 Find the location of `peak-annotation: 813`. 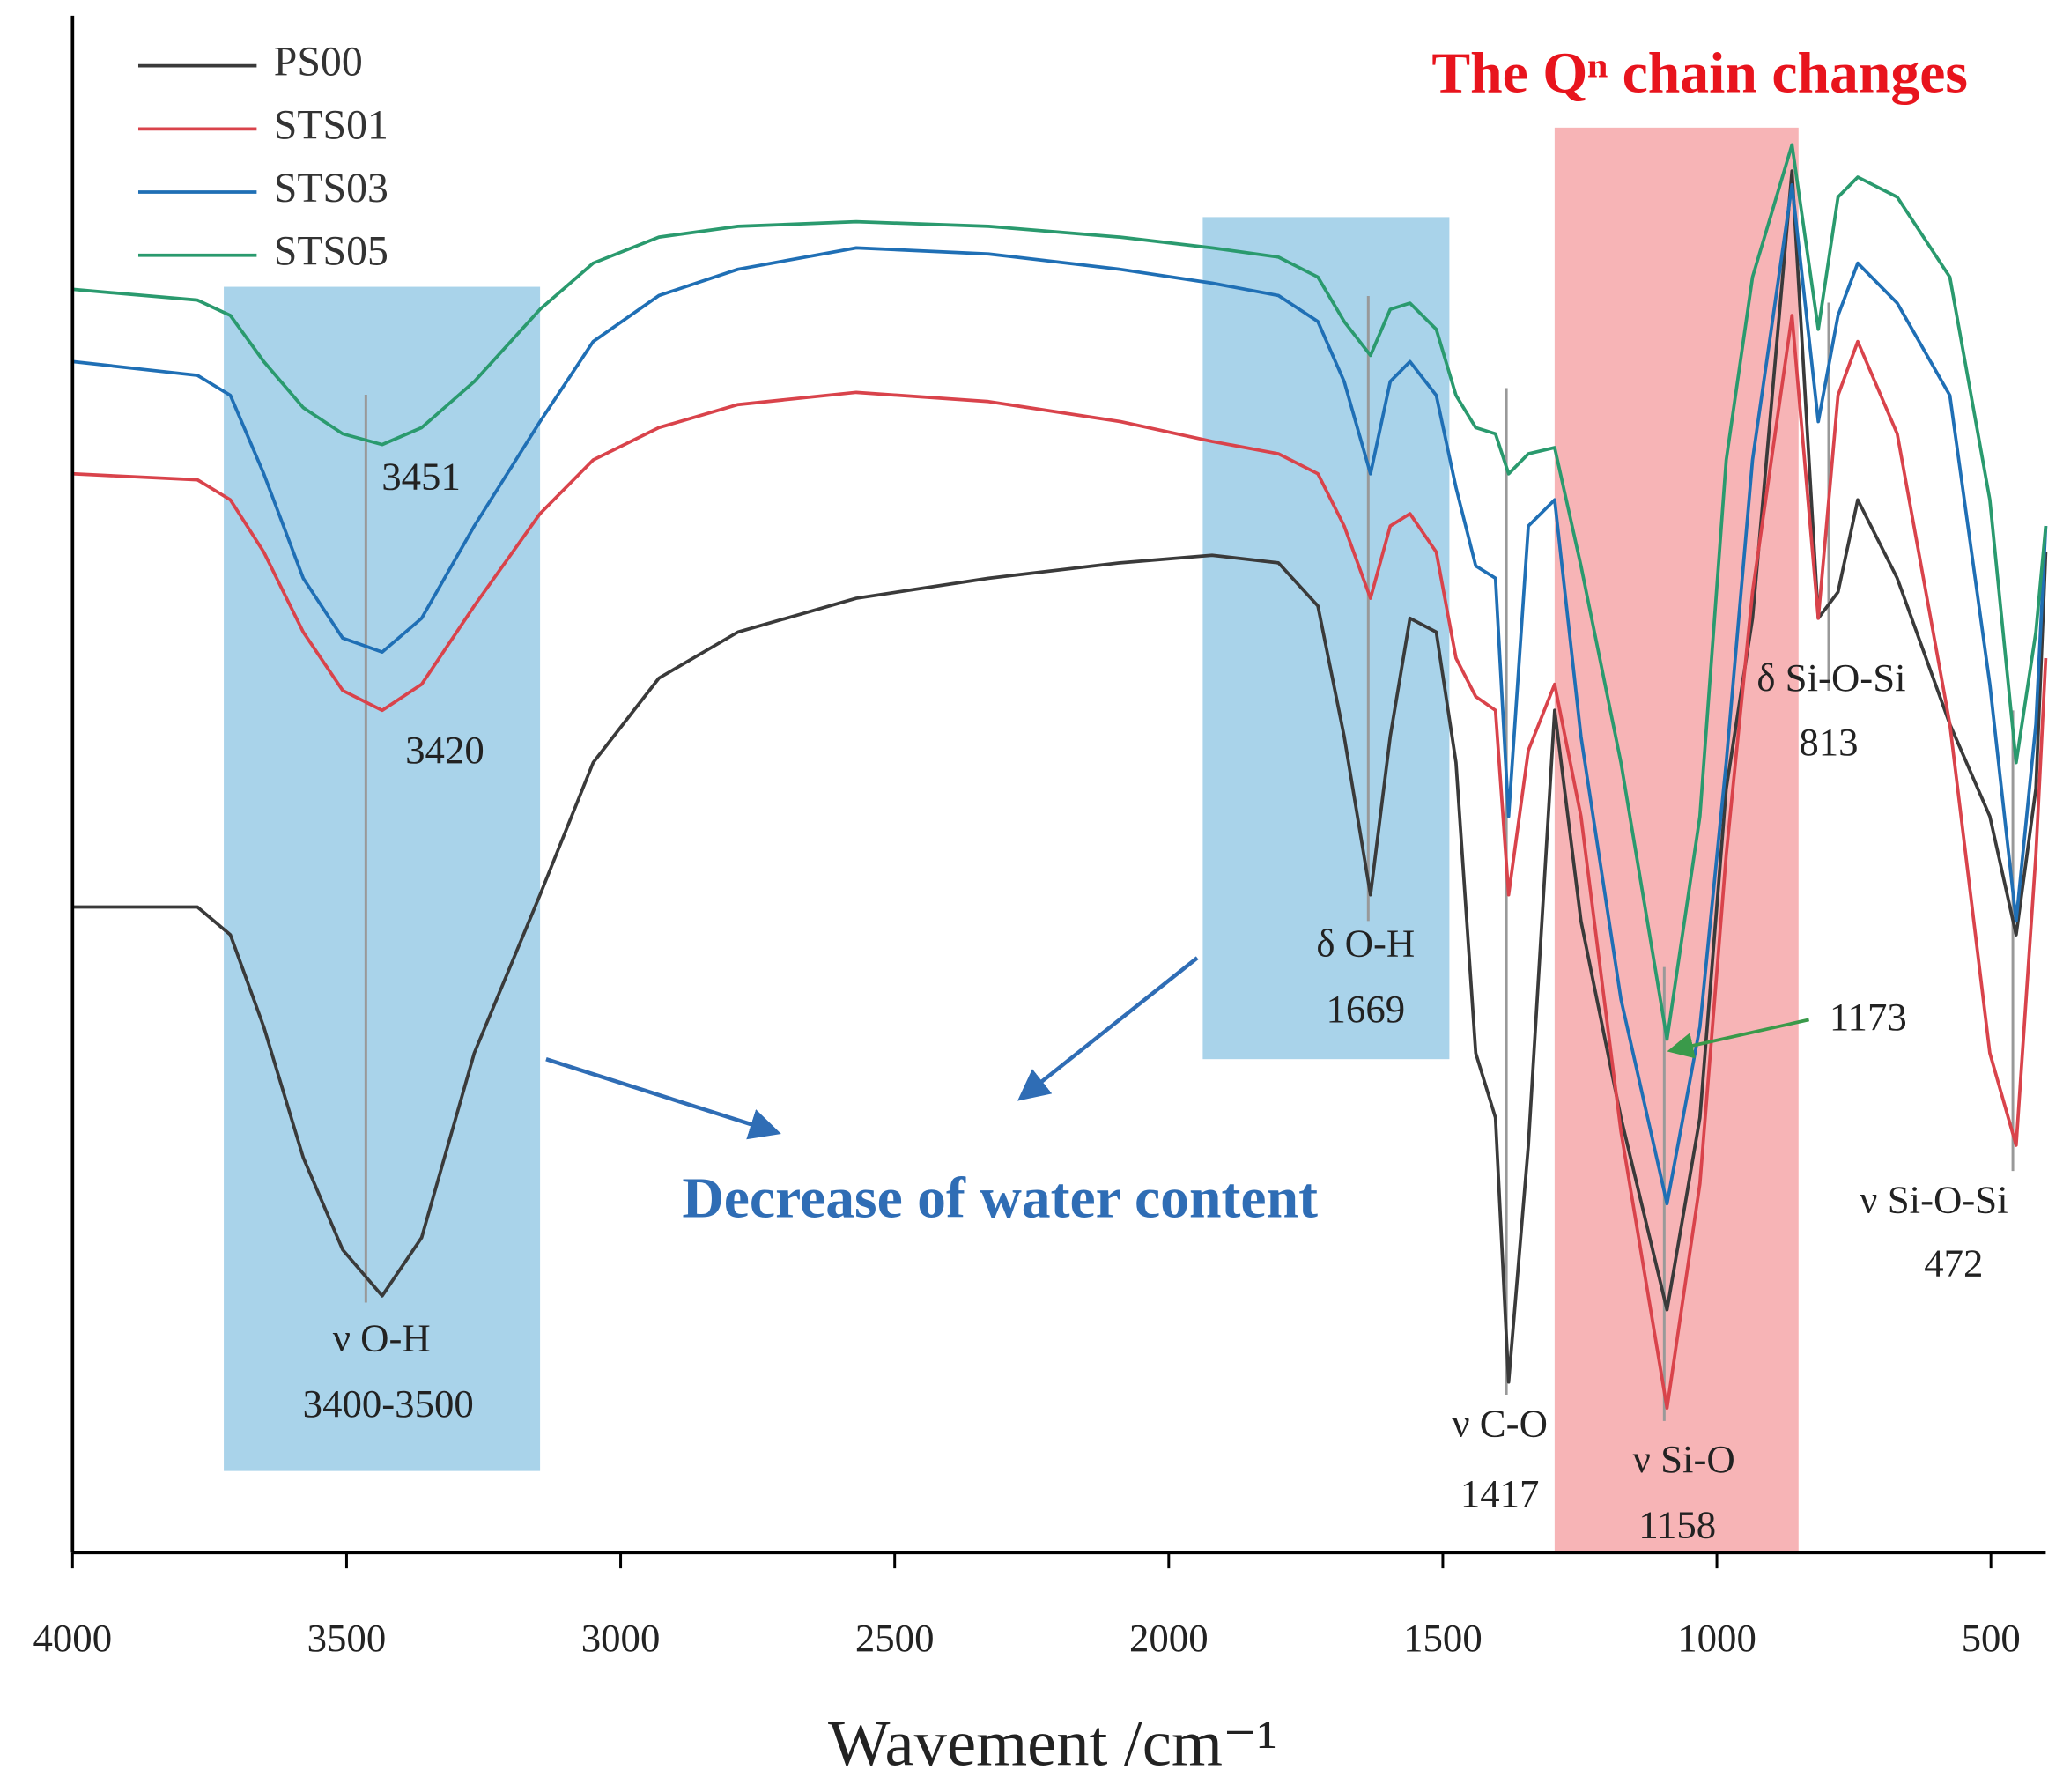

peak-annotation: 813 is located at coordinates (1828, 742).